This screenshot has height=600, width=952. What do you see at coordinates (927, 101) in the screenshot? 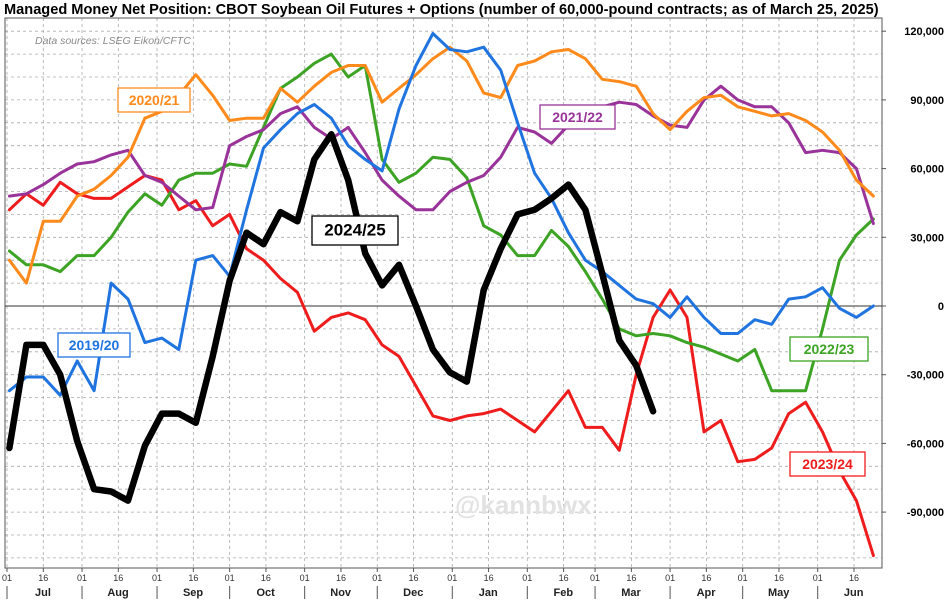
I see `y-tick-label: 90,000` at bounding box center [927, 101].